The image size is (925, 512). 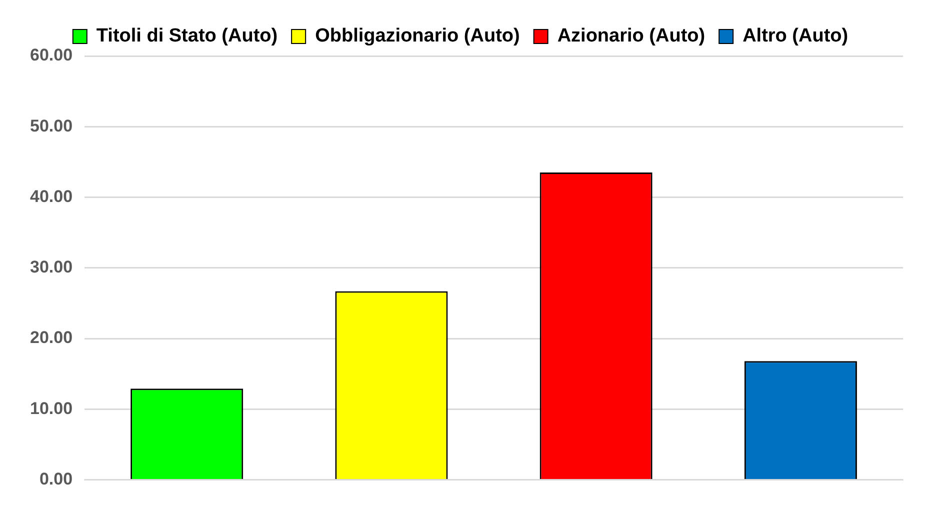 What do you see at coordinates (51, 196) in the screenshot?
I see `y-tick-label: 40.00` at bounding box center [51, 196].